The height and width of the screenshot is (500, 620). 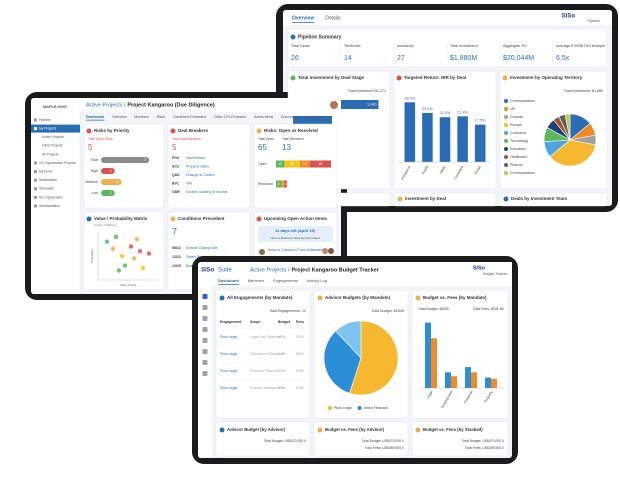 I want to click on link: Data Breach, so click(x=196, y=158).